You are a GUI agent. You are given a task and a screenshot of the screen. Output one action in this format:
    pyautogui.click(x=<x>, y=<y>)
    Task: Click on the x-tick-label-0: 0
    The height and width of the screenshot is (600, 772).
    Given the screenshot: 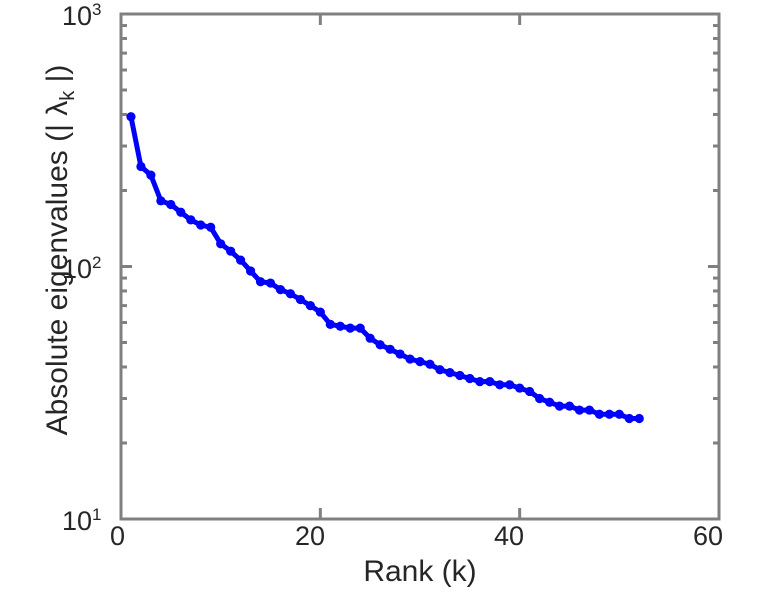 What is the action you would take?
    pyautogui.click(x=118, y=536)
    